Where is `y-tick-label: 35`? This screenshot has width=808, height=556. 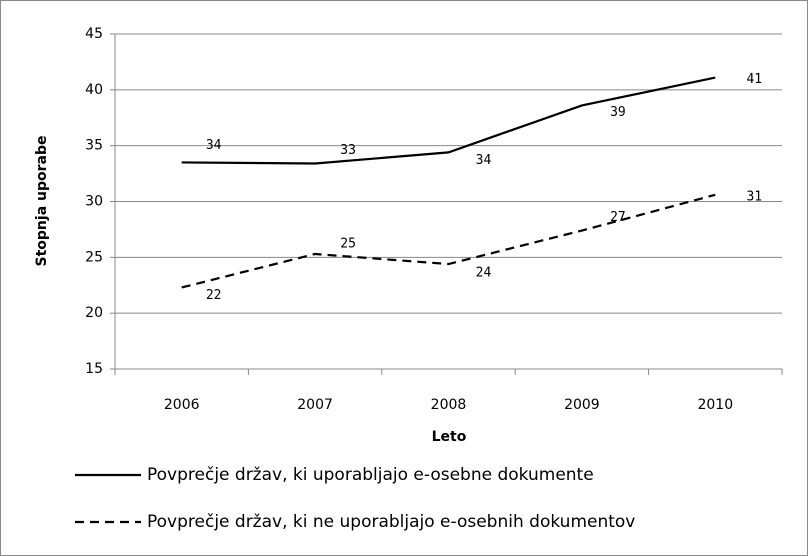
y-tick-label: 35 is located at coordinates (94, 146).